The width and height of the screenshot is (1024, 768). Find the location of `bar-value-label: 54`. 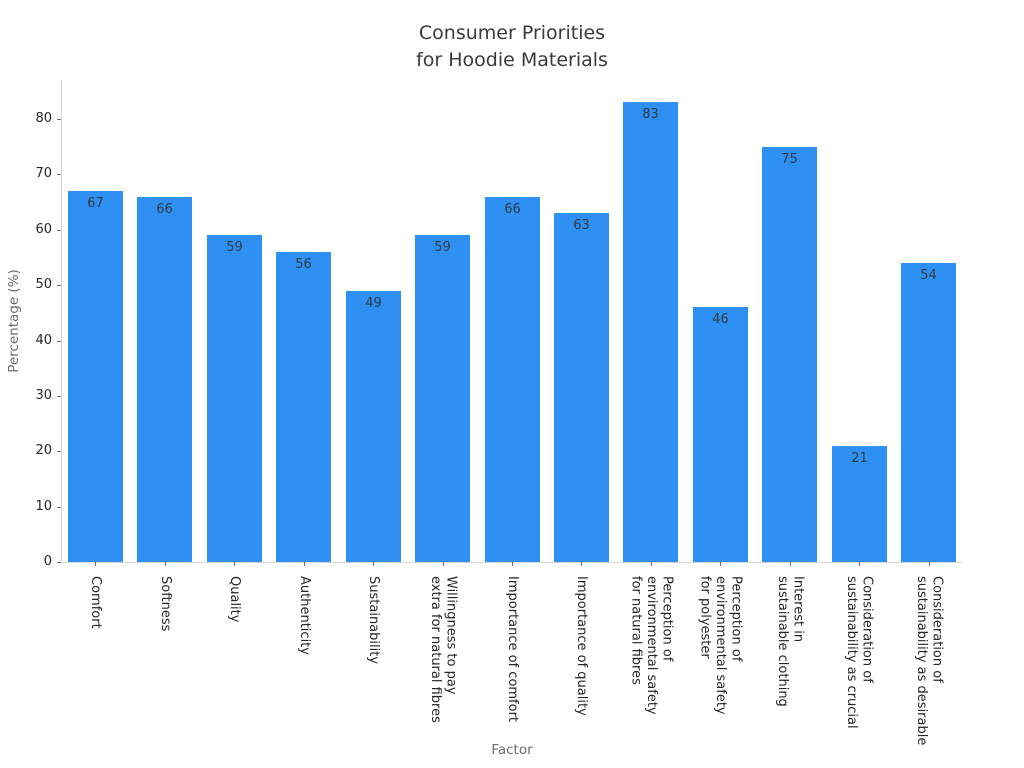

bar-value-label: 54 is located at coordinates (928, 275).